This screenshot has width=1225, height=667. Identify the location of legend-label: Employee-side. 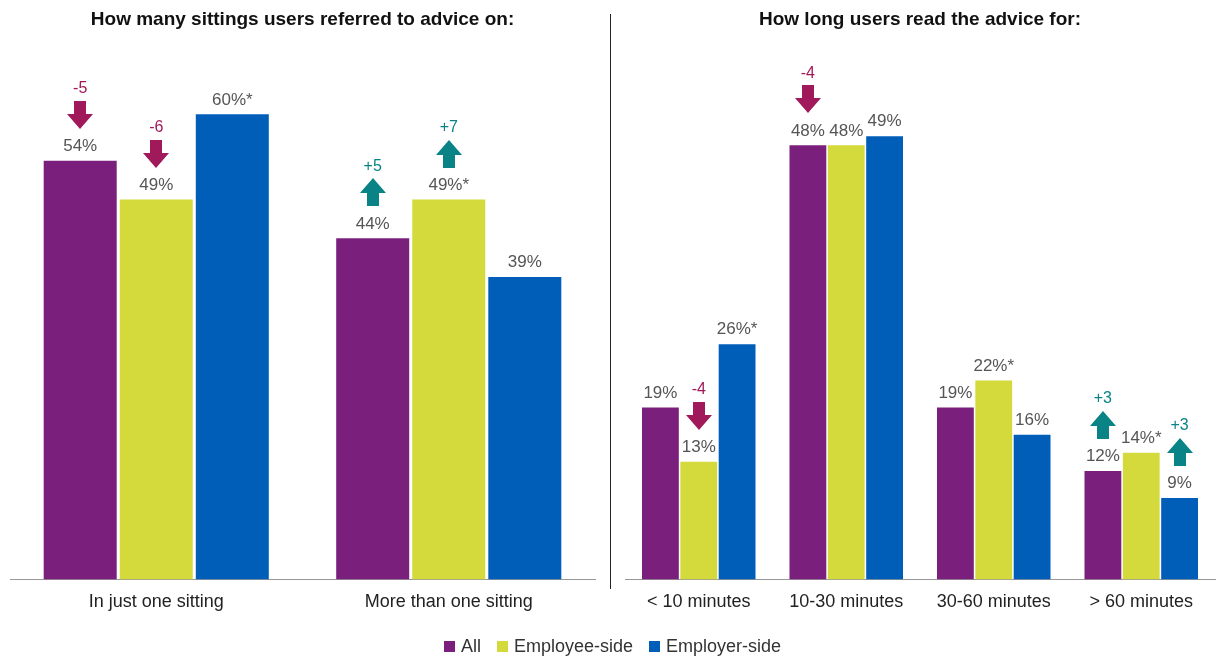
(573, 646).